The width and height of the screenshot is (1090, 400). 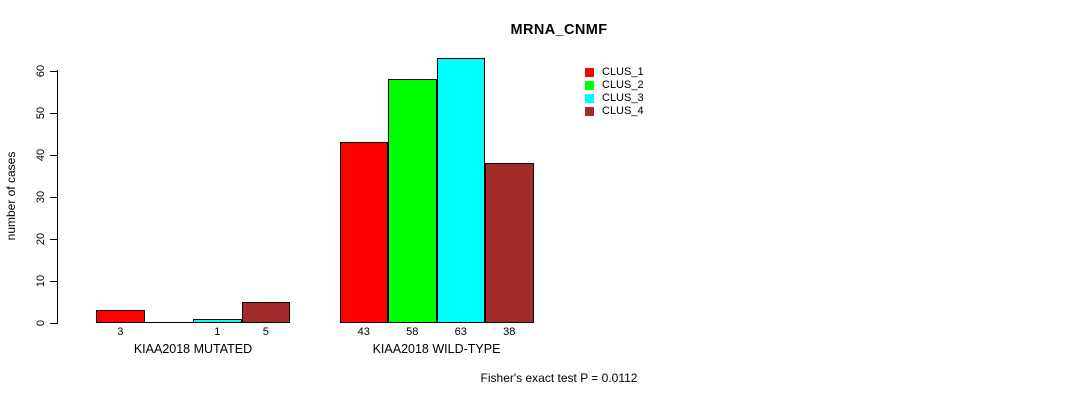 What do you see at coordinates (436, 349) in the screenshot?
I see `x-group-label: KIAA2018 WILD-TYPE` at bounding box center [436, 349].